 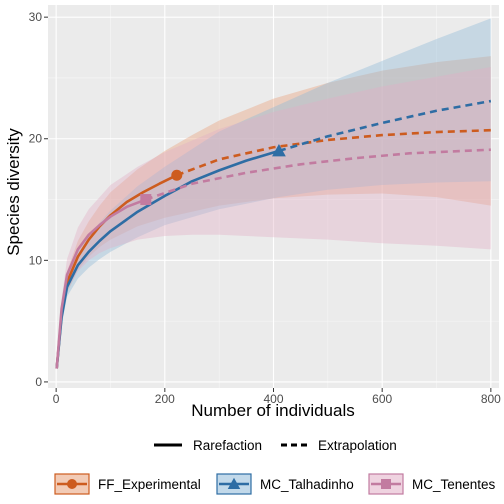 What do you see at coordinates (213, 175) in the screenshot?
I see `observed-markers` at bounding box center [213, 175].